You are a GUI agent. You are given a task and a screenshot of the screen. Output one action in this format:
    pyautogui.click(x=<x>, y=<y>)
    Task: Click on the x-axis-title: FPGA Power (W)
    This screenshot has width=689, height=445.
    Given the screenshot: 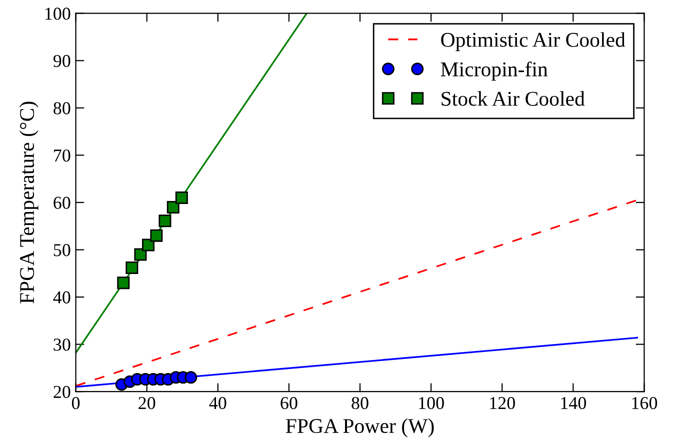 What is the action you would take?
    pyautogui.click(x=360, y=428)
    